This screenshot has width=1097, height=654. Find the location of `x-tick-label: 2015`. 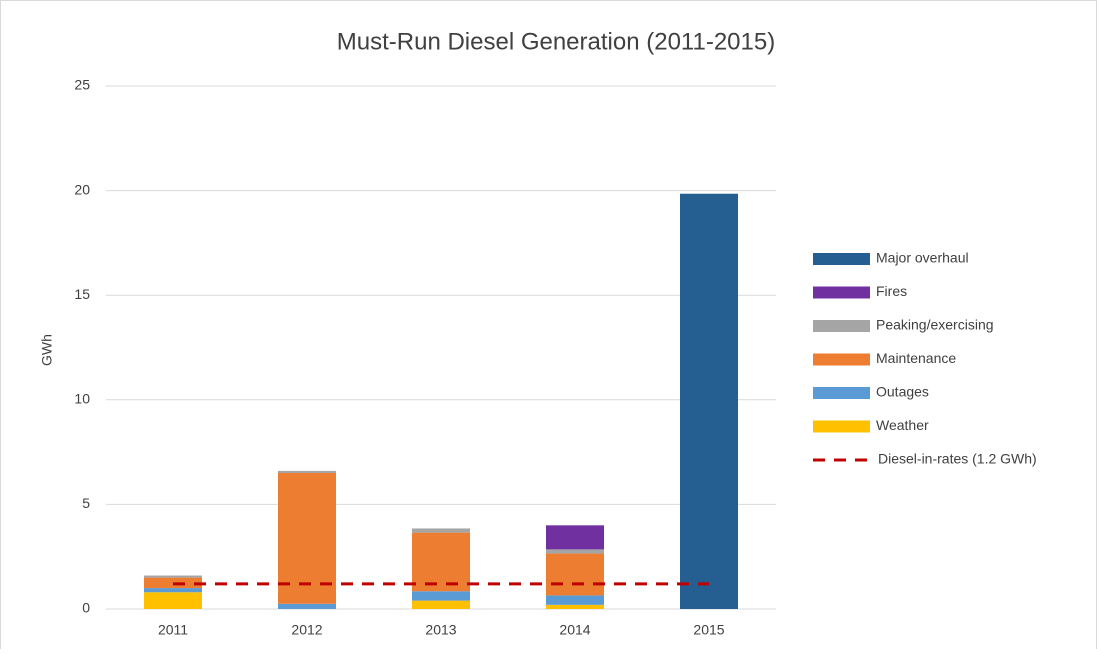

x-tick-label: 2015 is located at coordinates (708, 630).